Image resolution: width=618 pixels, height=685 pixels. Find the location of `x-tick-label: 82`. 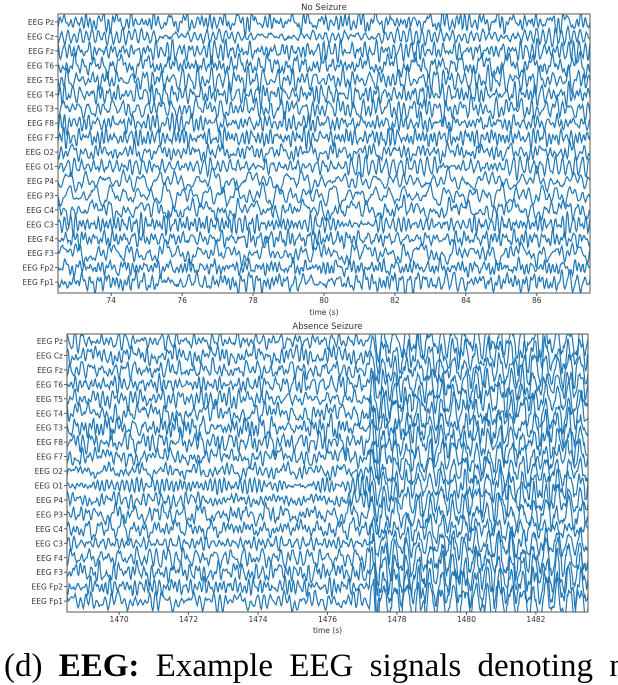

x-tick-label: 82 is located at coordinates (395, 300).